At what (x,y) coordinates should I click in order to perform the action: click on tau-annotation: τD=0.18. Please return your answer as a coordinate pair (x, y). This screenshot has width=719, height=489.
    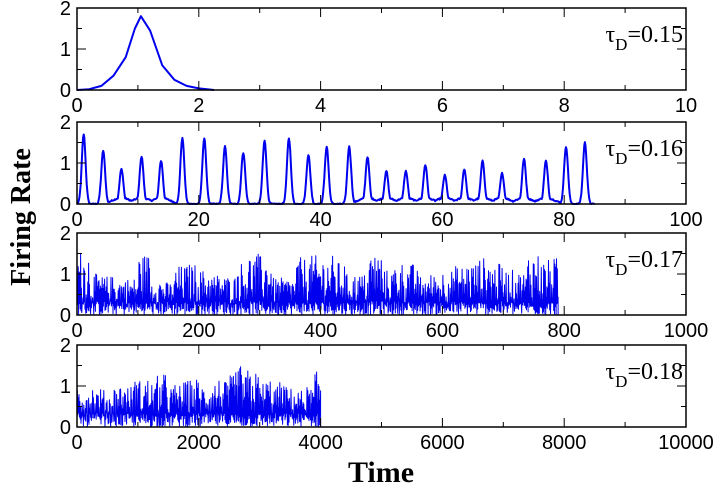
    Looking at the image, I should click on (644, 375).